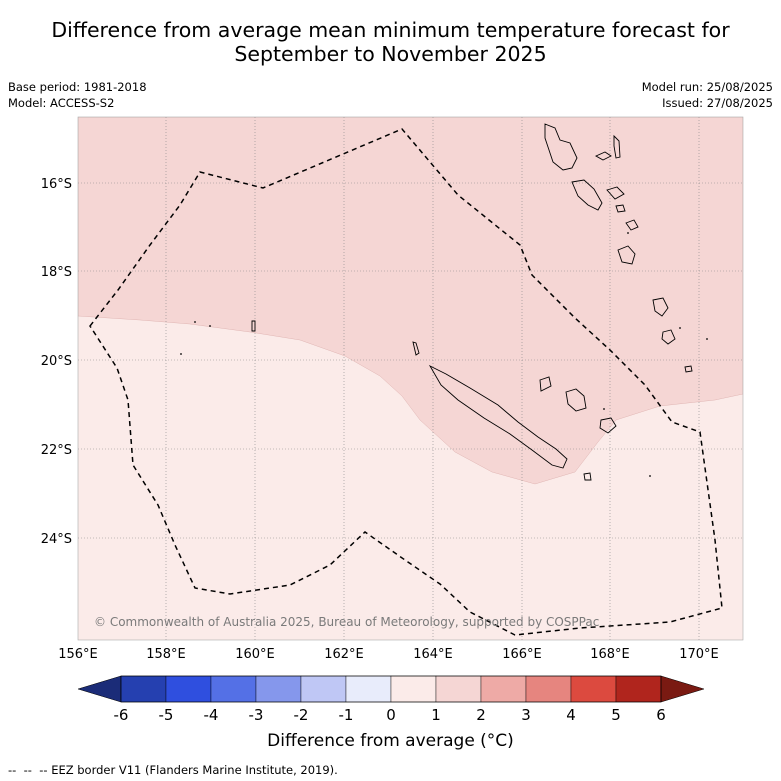 This screenshot has height=781, width=781. Describe the element at coordinates (688, 369) in the screenshot. I see `small-island-east` at that location.